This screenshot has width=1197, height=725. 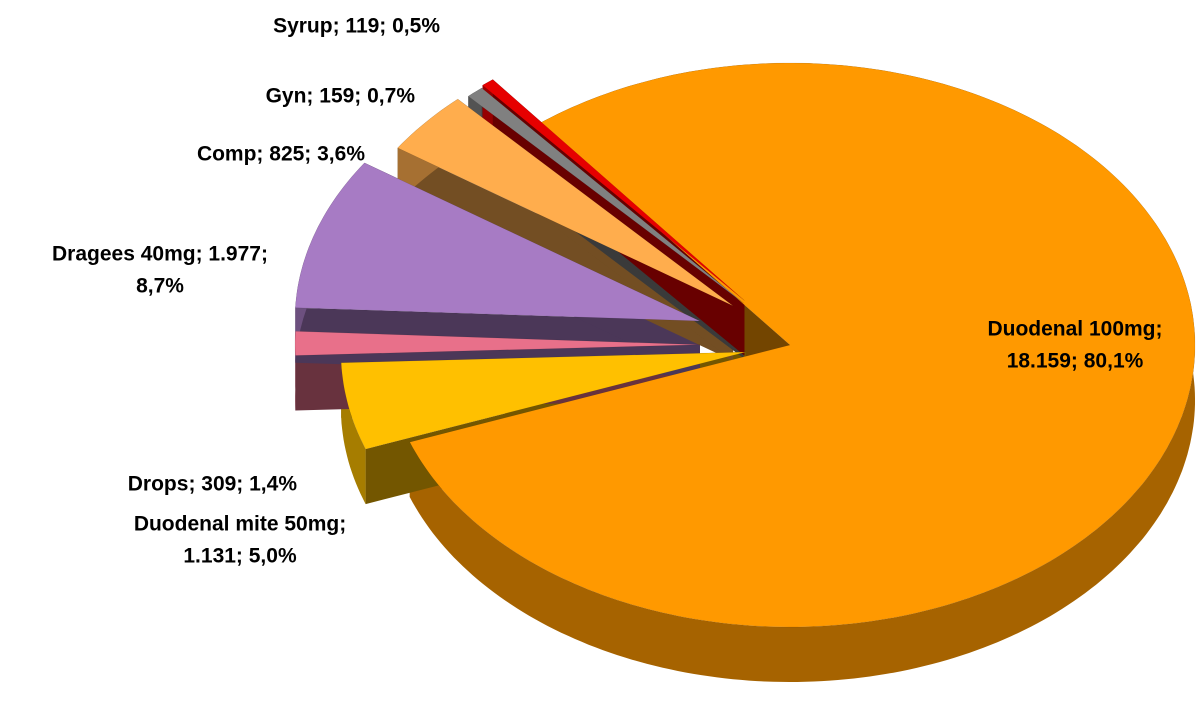 What do you see at coordinates (356, 26) in the screenshot?
I see `data-label: Syrup; 119; 0,5%` at bounding box center [356, 26].